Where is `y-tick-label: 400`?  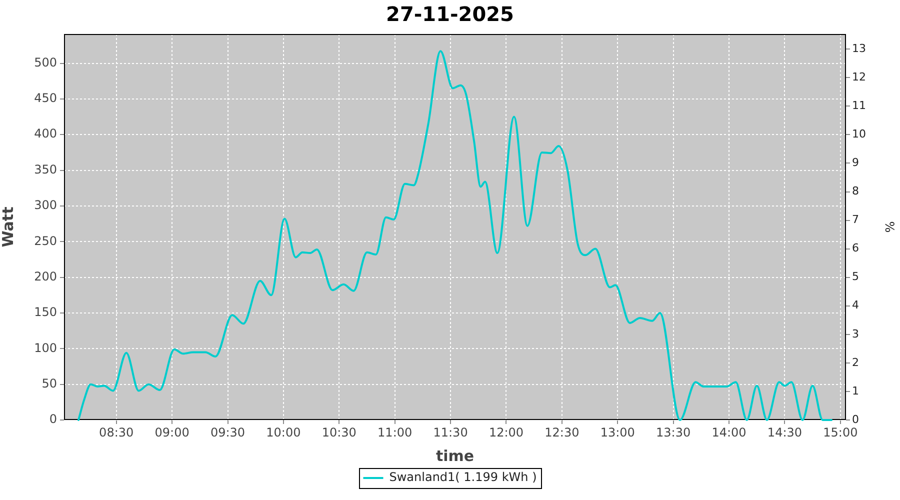 y-tick-label: 400 is located at coordinates (45, 133).